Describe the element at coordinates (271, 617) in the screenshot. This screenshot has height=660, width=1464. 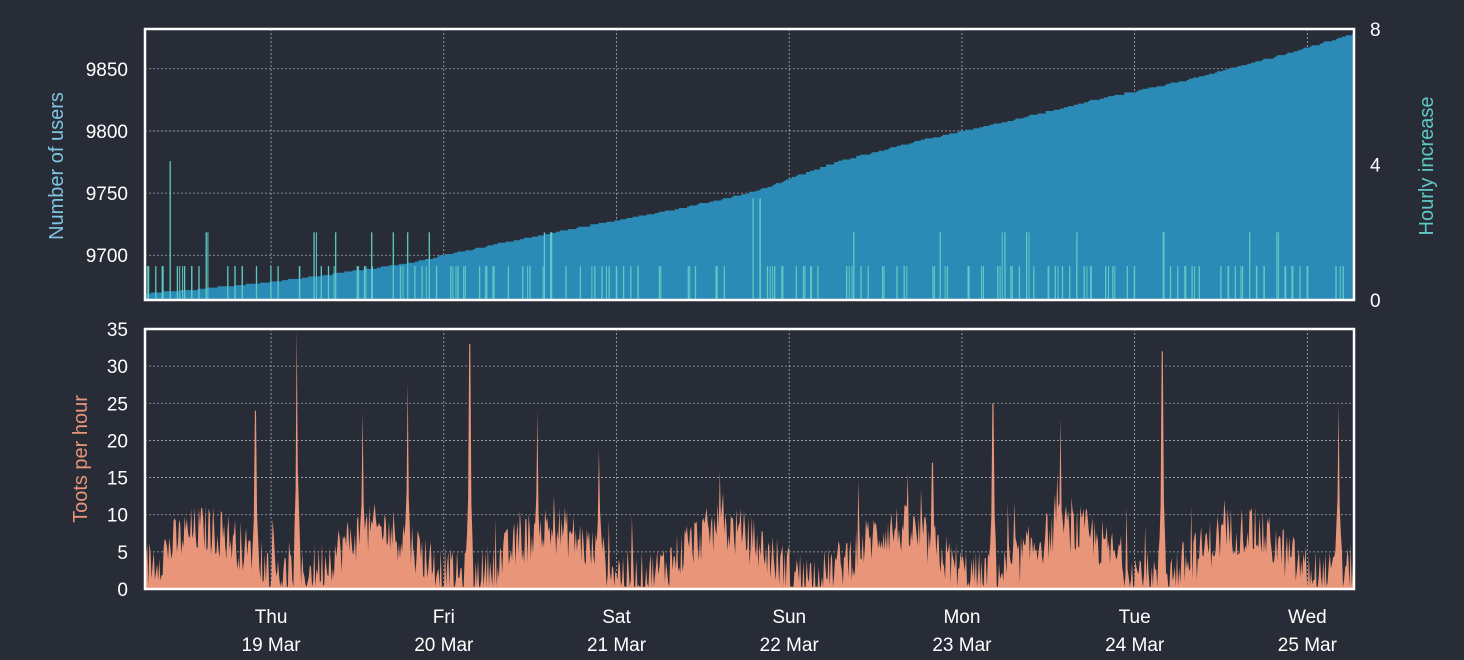
I see `x-tick-day-label: Thu` at that location.